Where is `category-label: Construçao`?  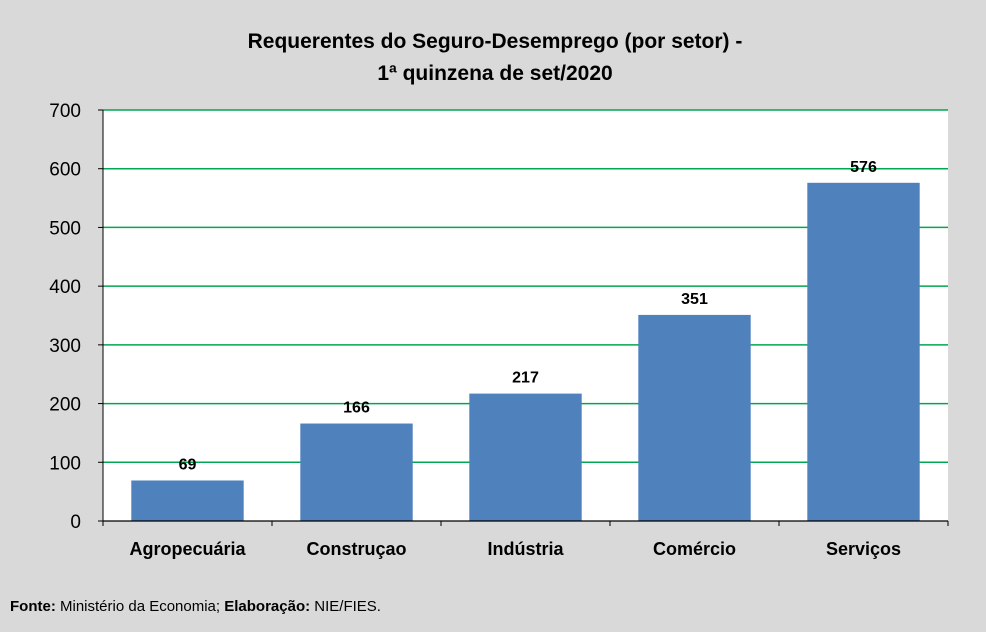 category-label: Construçao is located at coordinates (356, 549).